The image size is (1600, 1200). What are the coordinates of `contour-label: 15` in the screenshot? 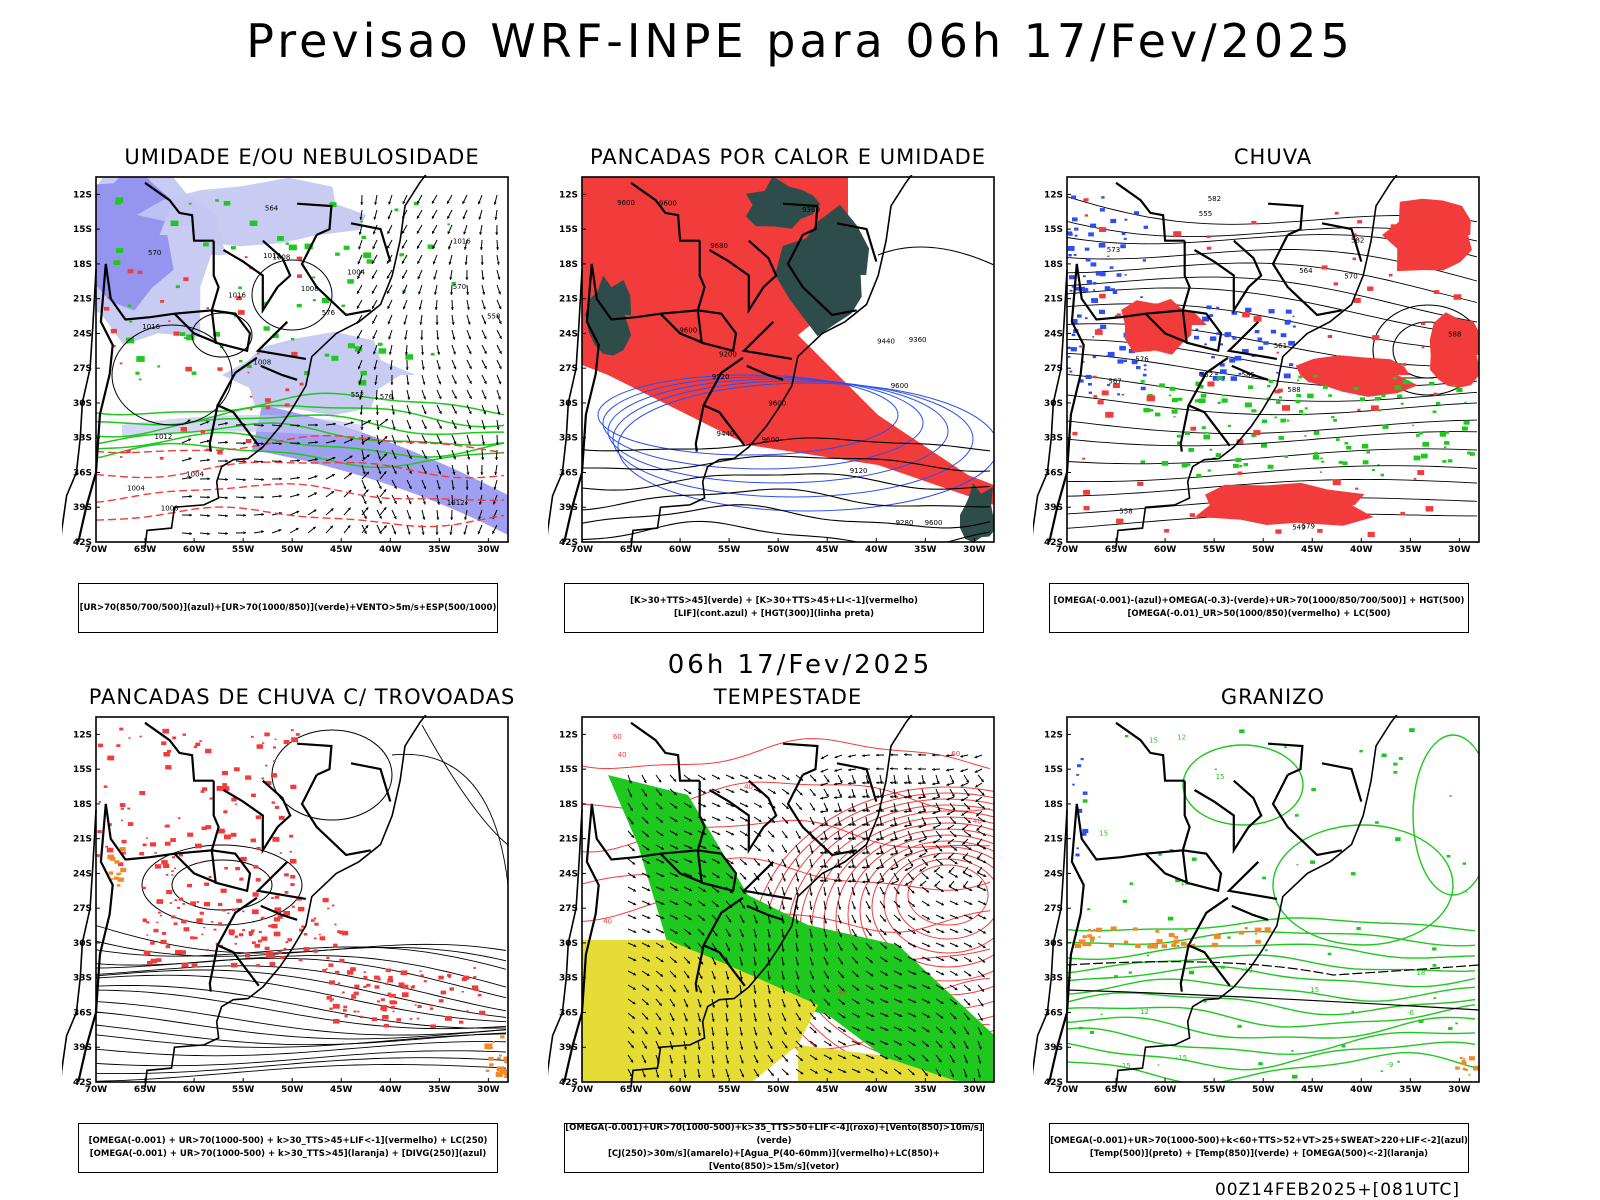 It's located at (1184, 883).